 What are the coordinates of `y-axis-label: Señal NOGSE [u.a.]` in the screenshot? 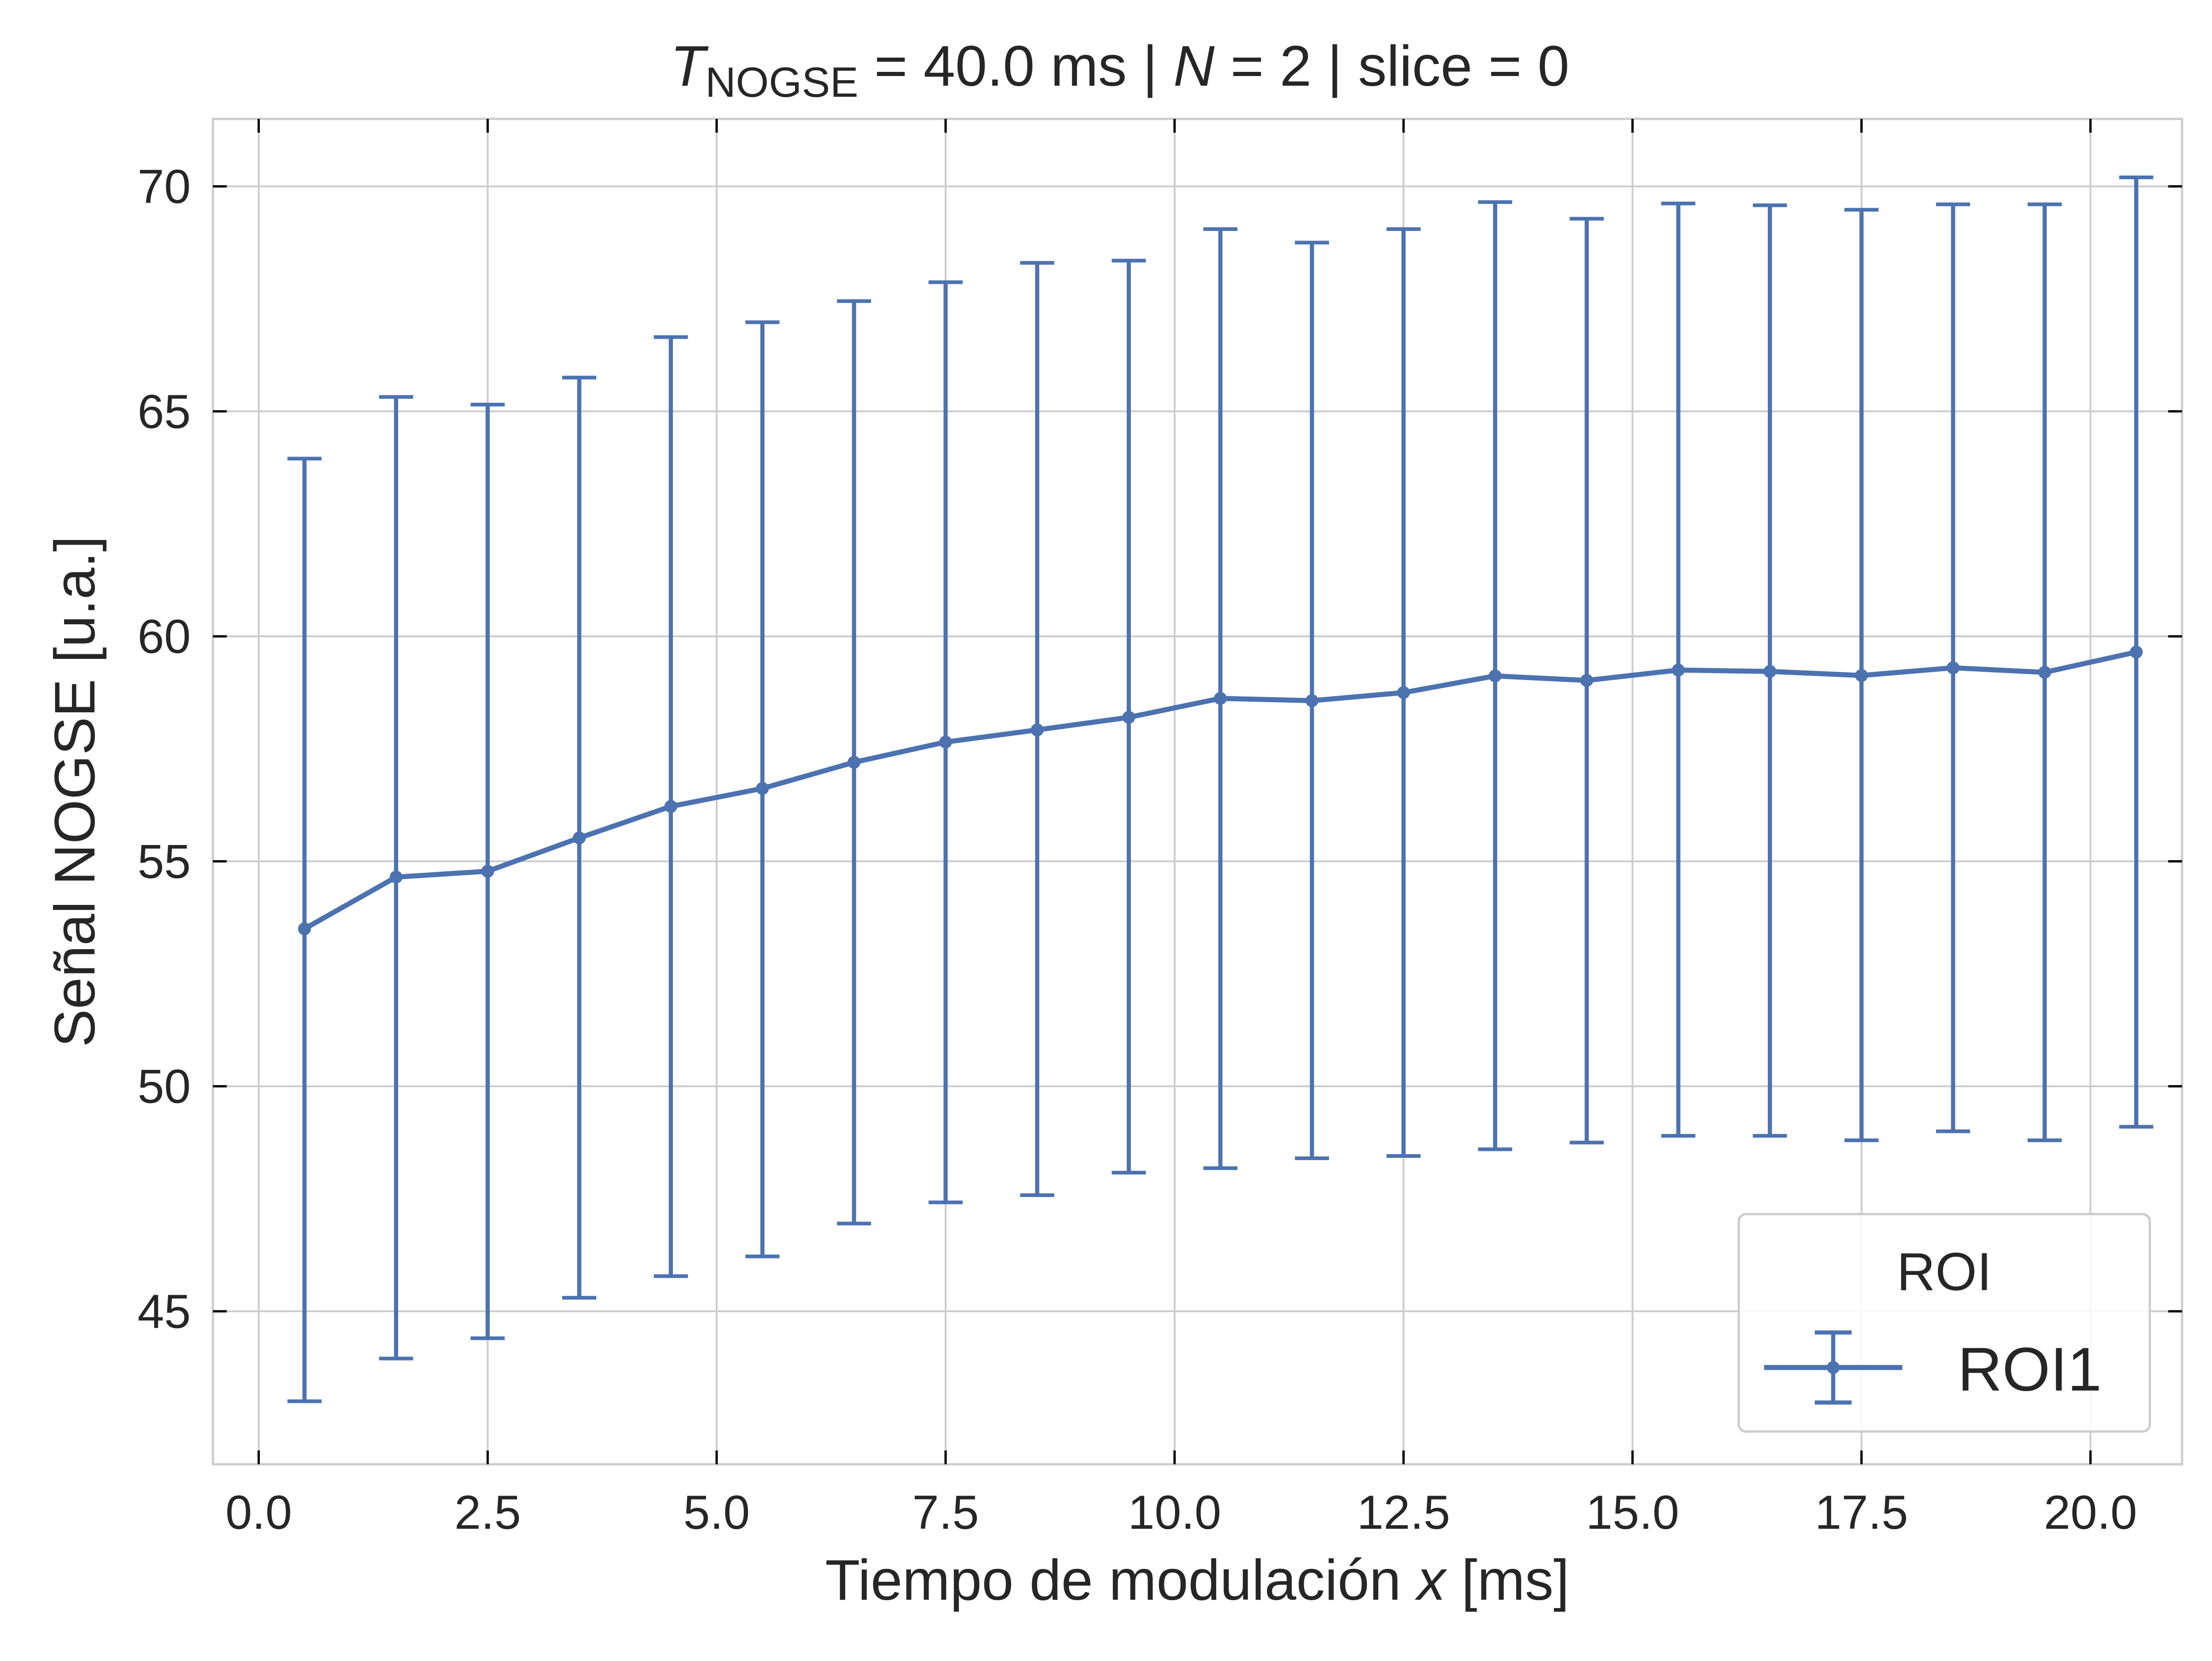 It's located at (75, 791).